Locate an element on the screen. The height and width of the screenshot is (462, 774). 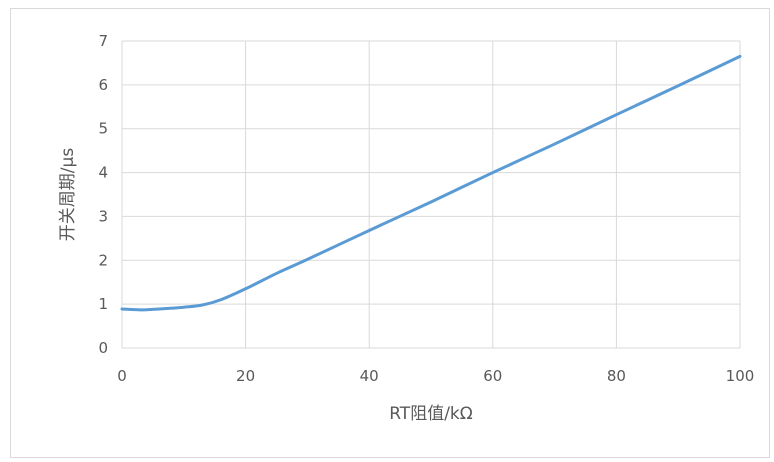
y-tick-label: 4 is located at coordinates (103, 173).